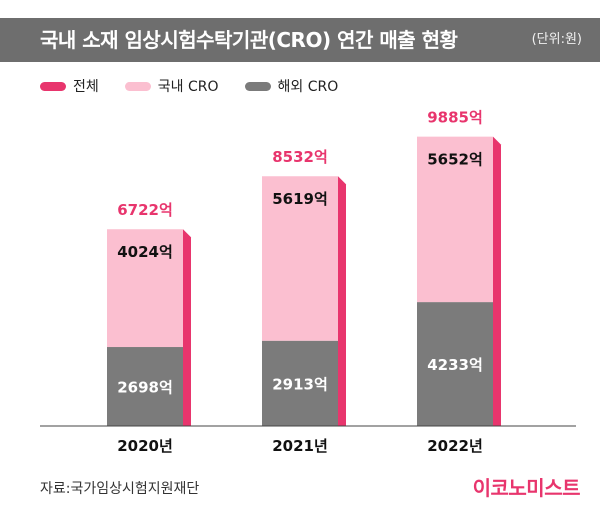 The image size is (600, 520). I want to click on legend-swatch-overseas, so click(257, 86).